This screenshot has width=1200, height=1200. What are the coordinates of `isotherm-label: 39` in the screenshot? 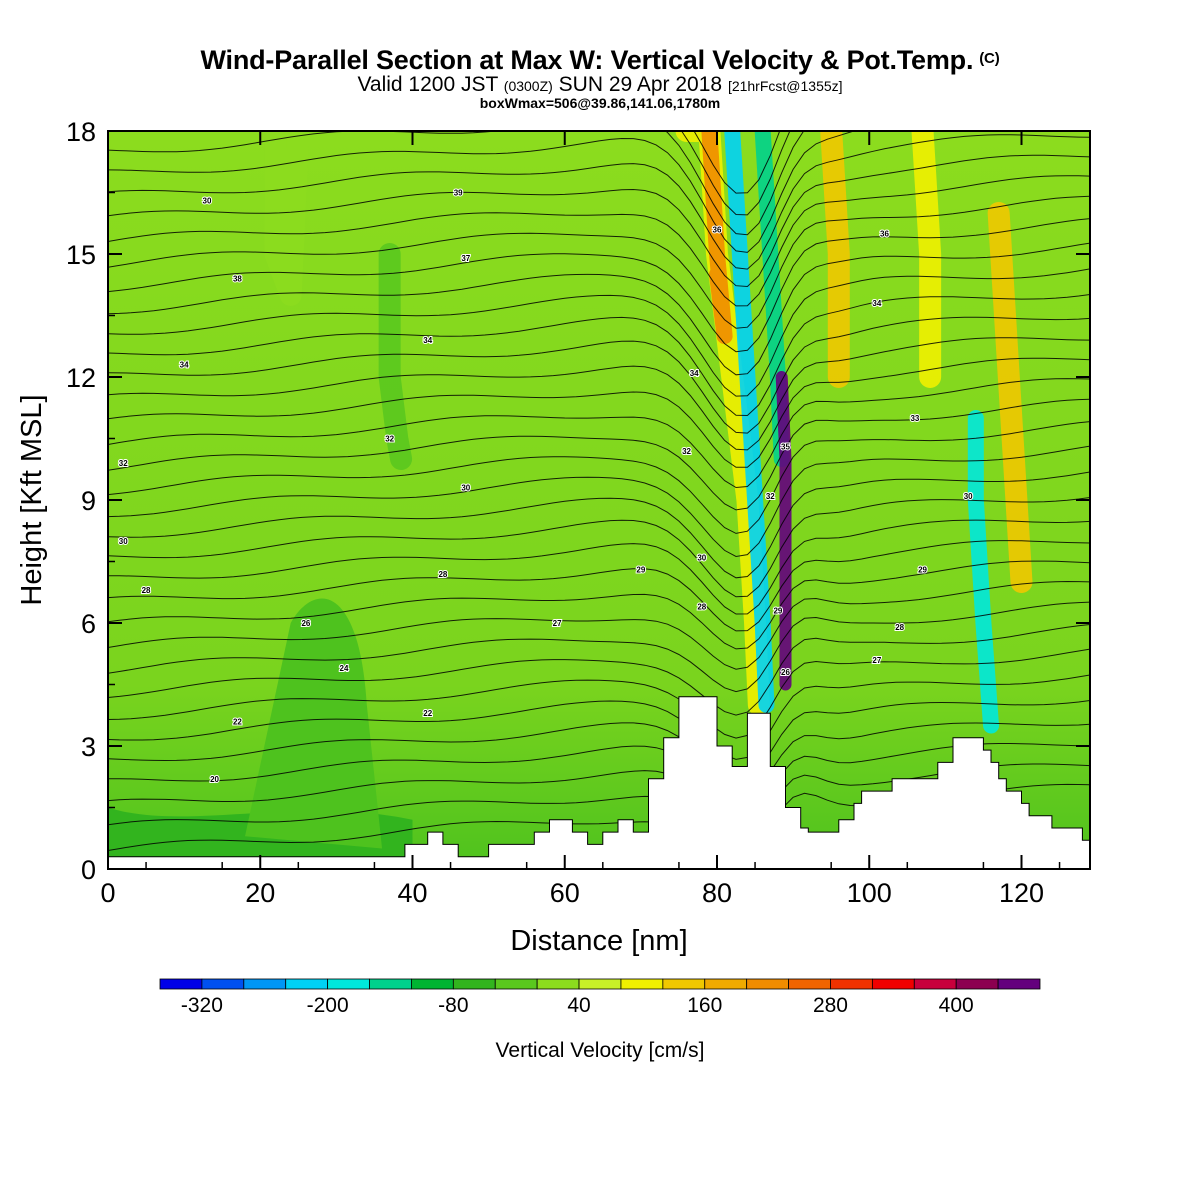 It's located at (458, 193).